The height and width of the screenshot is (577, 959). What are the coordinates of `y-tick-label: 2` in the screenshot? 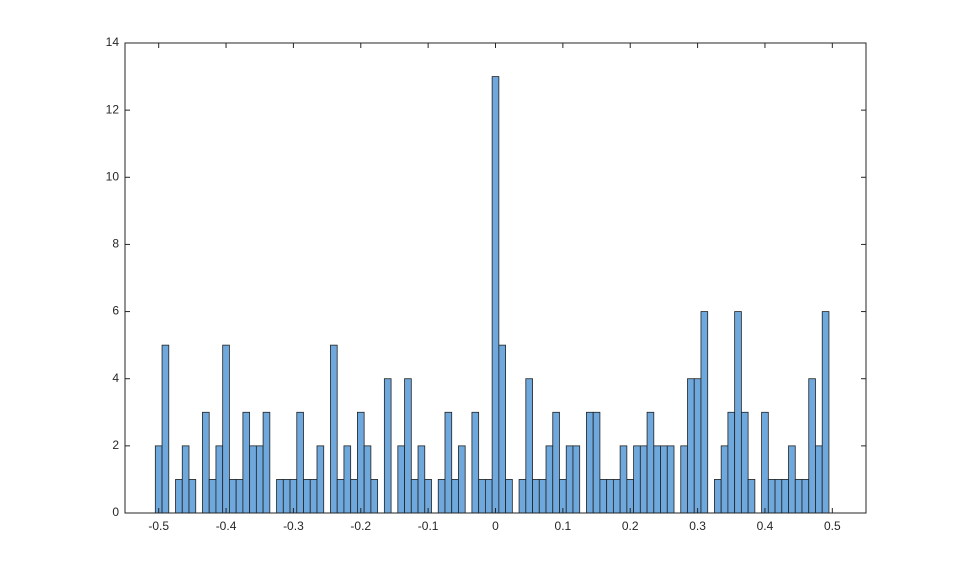 It's located at (115, 445).